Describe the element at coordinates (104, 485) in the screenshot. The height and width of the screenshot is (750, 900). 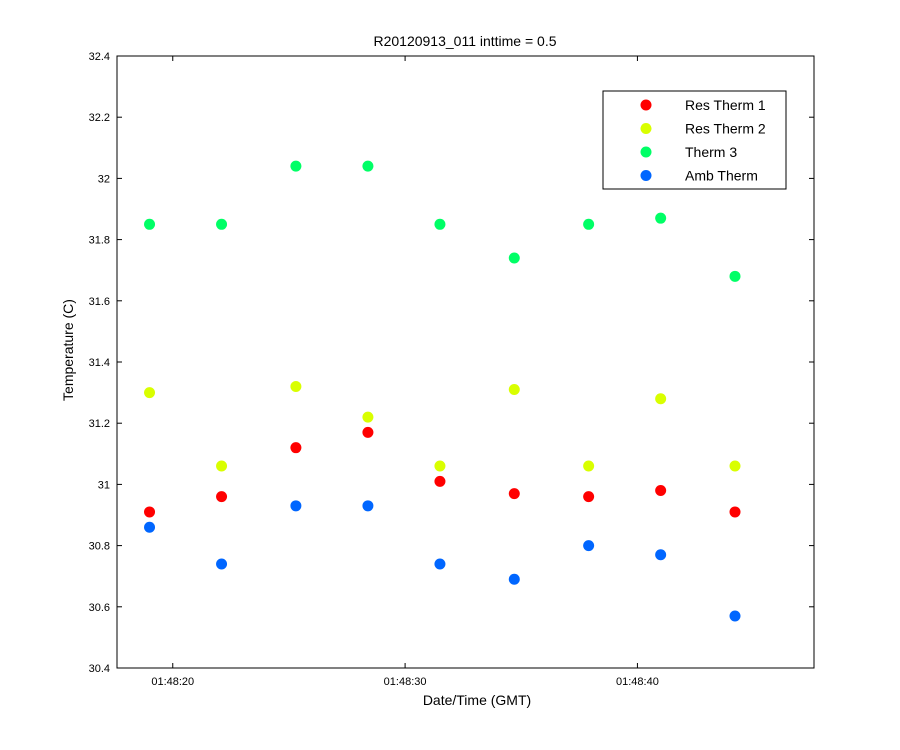
I see `y-tick-label: 31` at that location.